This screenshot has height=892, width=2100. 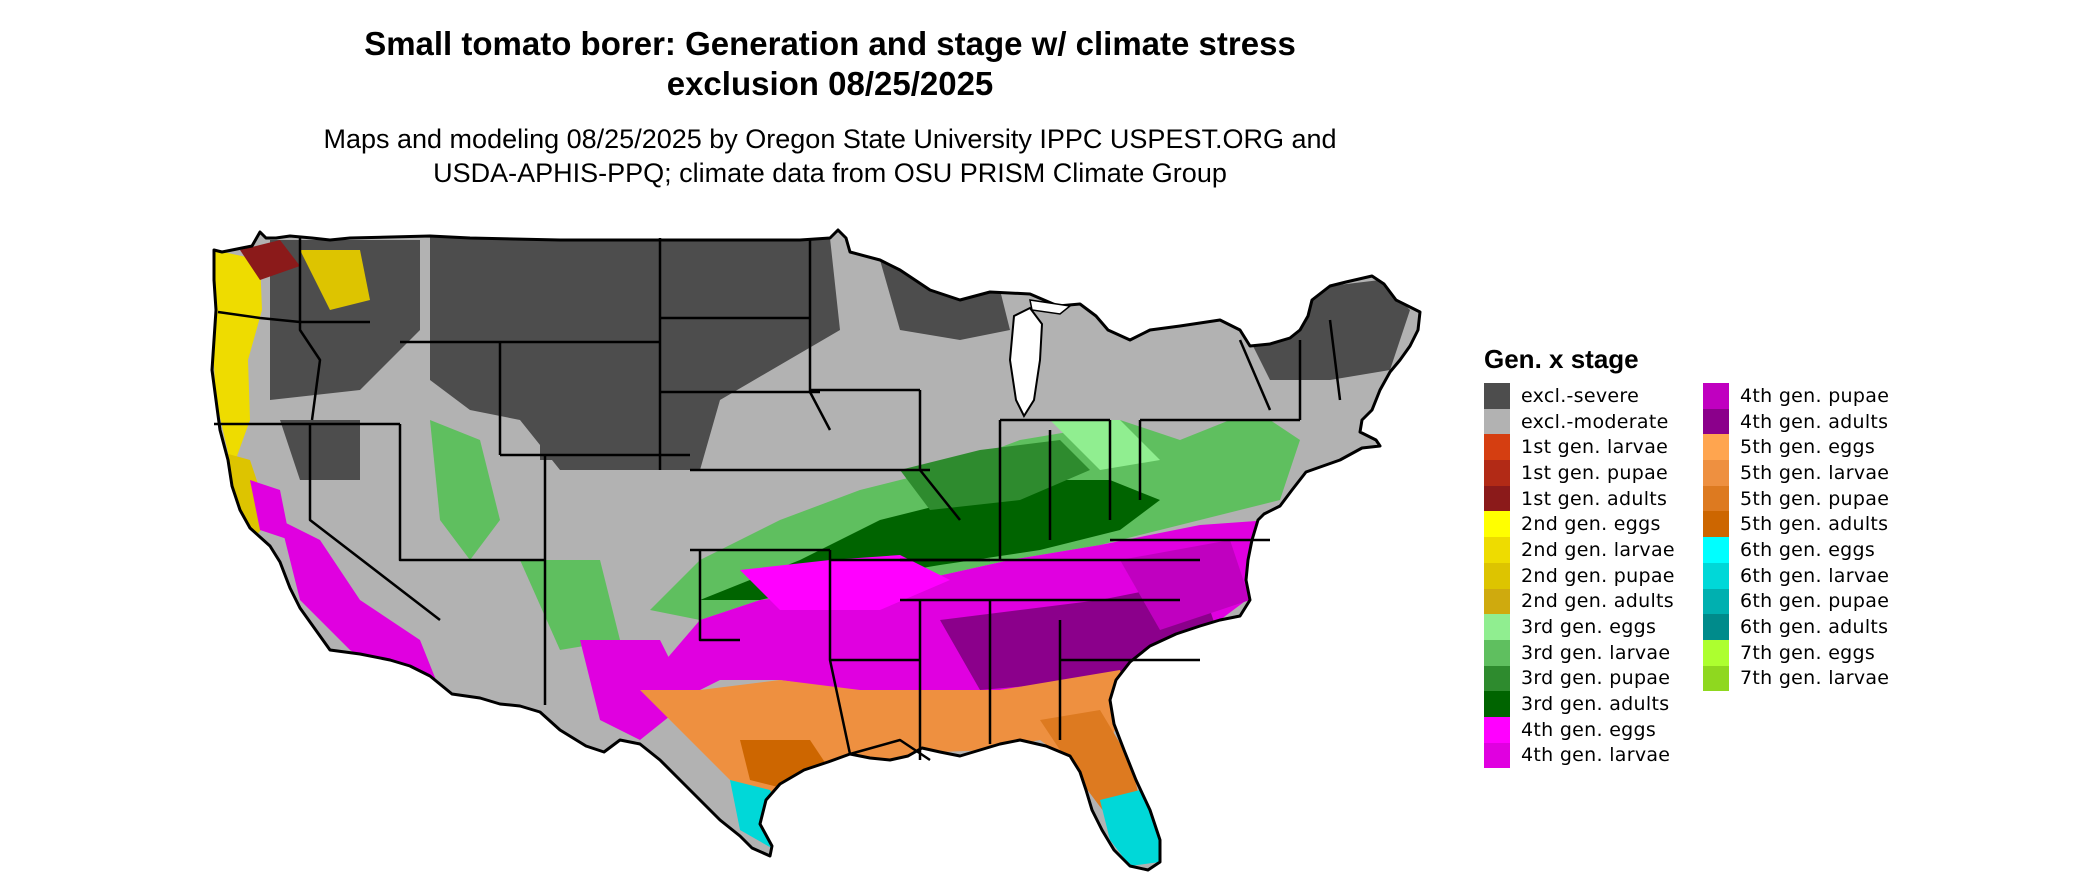 I want to click on legend-item: 2nd gen. pupae, so click(x=1579, y=575).